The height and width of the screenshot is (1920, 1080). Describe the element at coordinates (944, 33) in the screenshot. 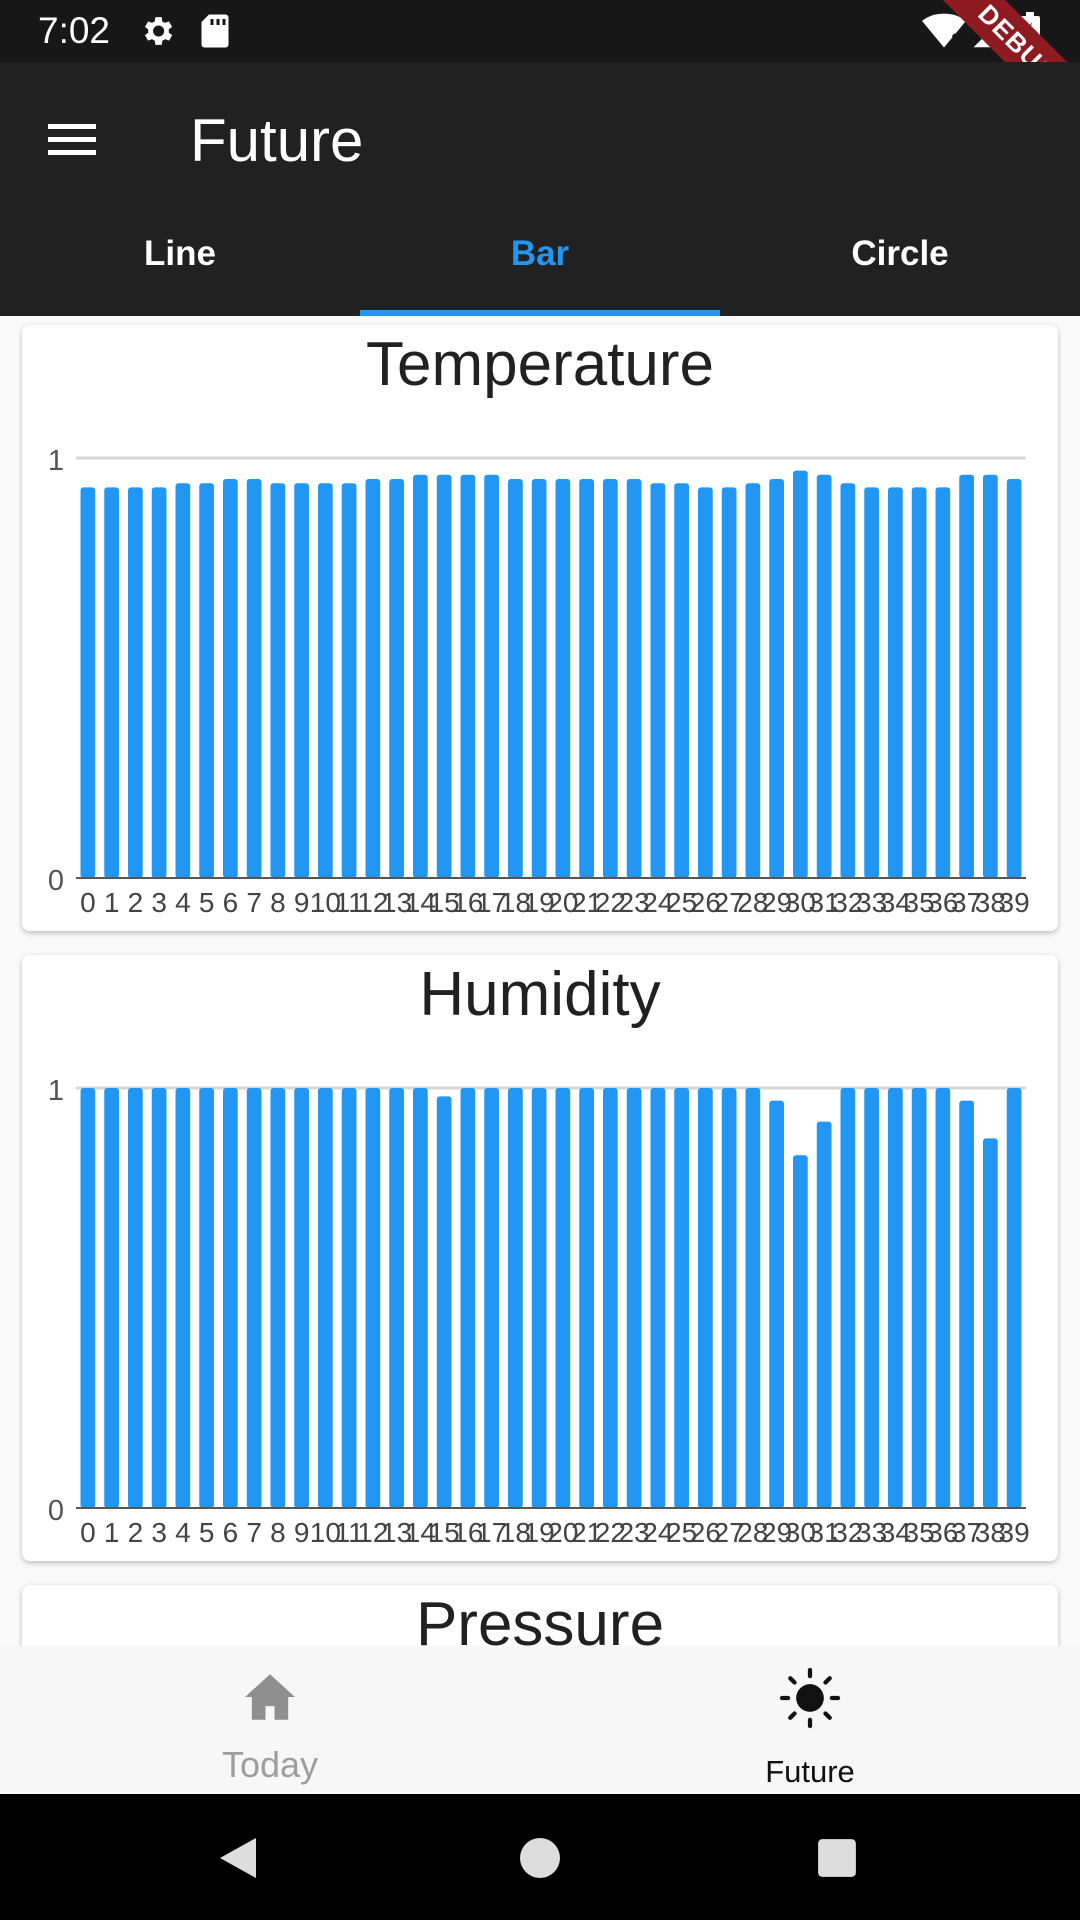

I see `wifi-icon` at that location.